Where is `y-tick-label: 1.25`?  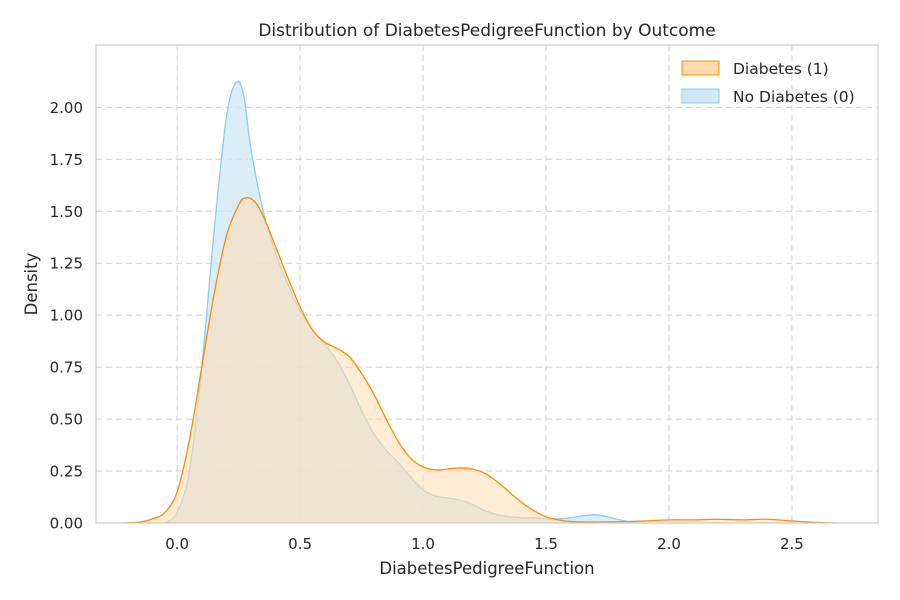
y-tick-label: 1.25 is located at coordinates (66, 264).